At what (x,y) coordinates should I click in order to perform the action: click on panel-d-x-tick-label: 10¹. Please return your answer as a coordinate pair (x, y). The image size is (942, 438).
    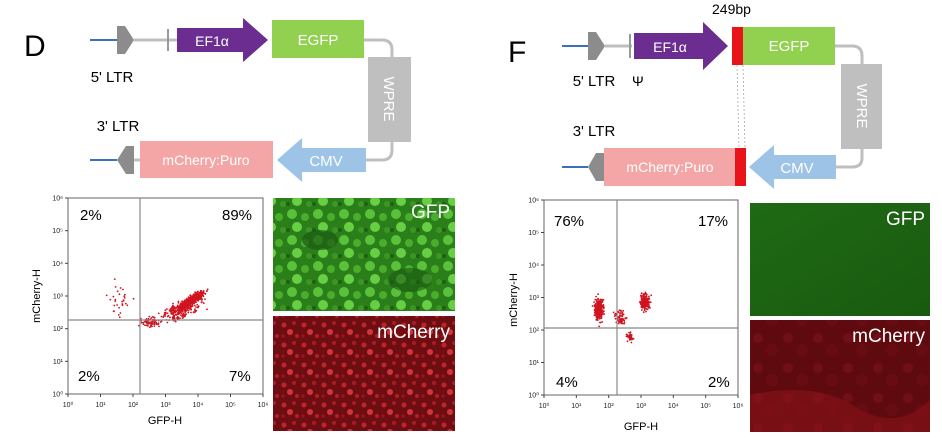
    Looking at the image, I should click on (100, 405).